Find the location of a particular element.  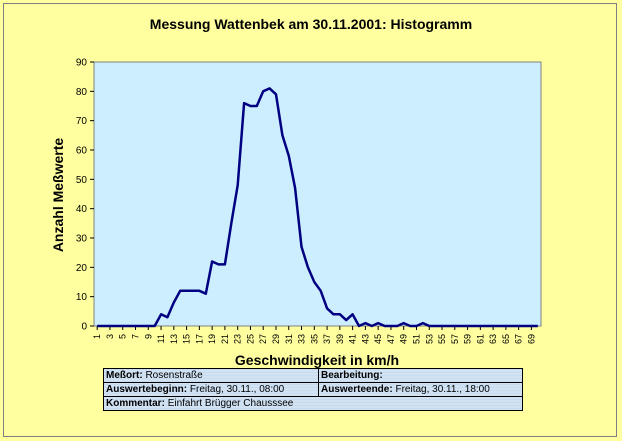

info-cell-ende: Auswerteende: Freitag, 30.11., 18:00 is located at coordinates (420, 389).